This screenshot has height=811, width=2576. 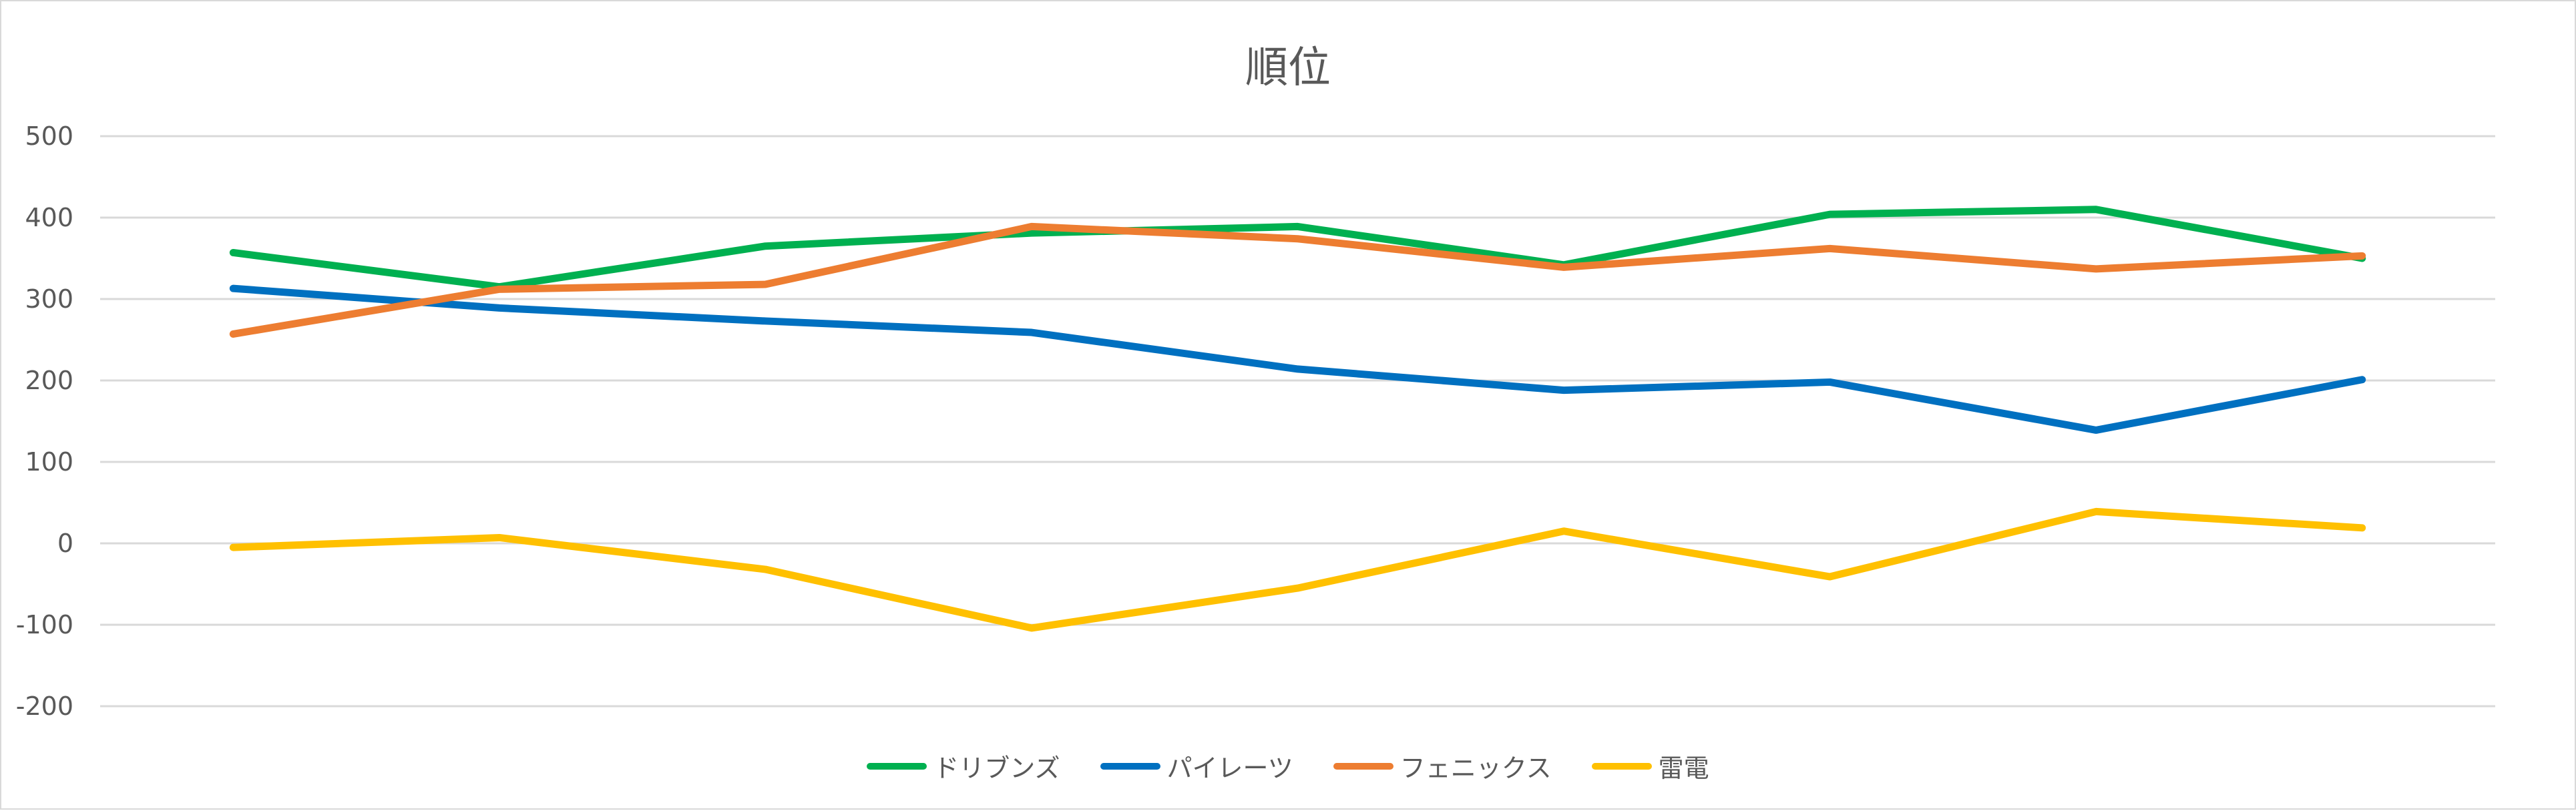 What do you see at coordinates (44, 706) in the screenshot?
I see `y-tick-label: -200` at bounding box center [44, 706].